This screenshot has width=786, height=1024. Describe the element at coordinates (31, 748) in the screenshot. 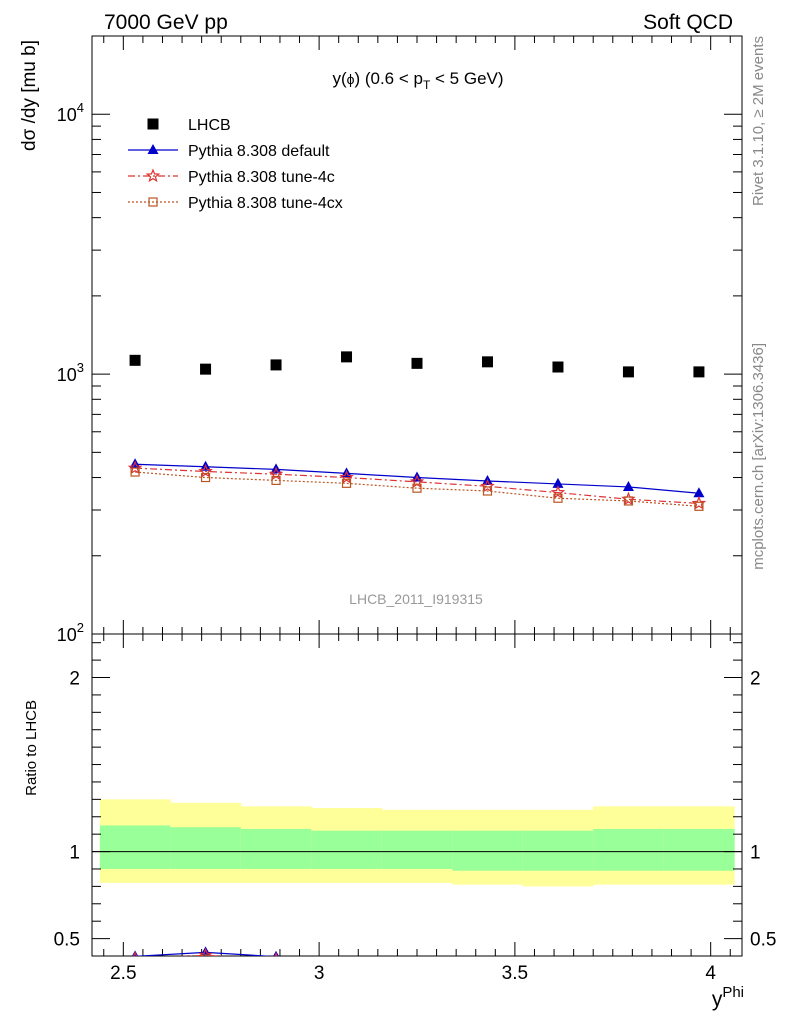

I see `ratio-y-axis-label: Ratio to LHCB` at that location.